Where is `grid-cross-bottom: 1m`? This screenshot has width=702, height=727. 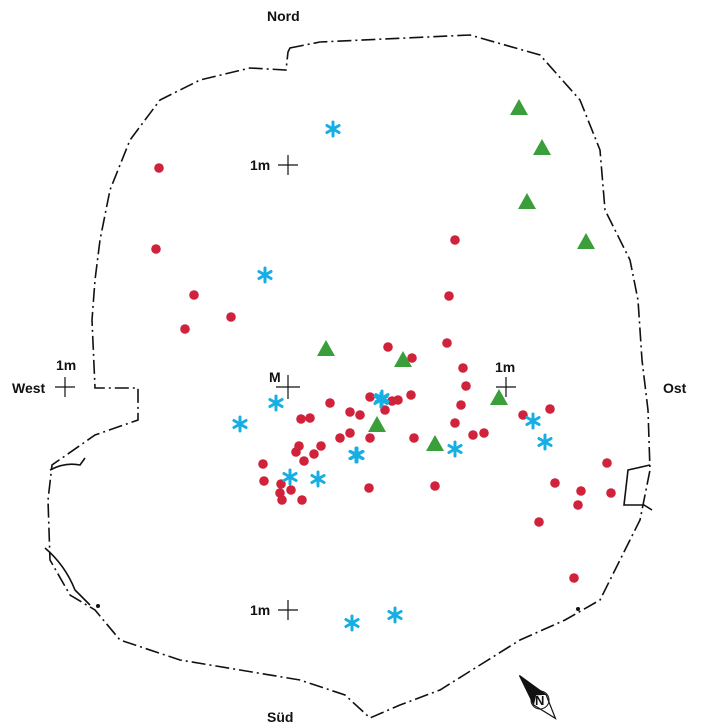
grid-cross-bottom: 1m is located at coordinates (274, 610).